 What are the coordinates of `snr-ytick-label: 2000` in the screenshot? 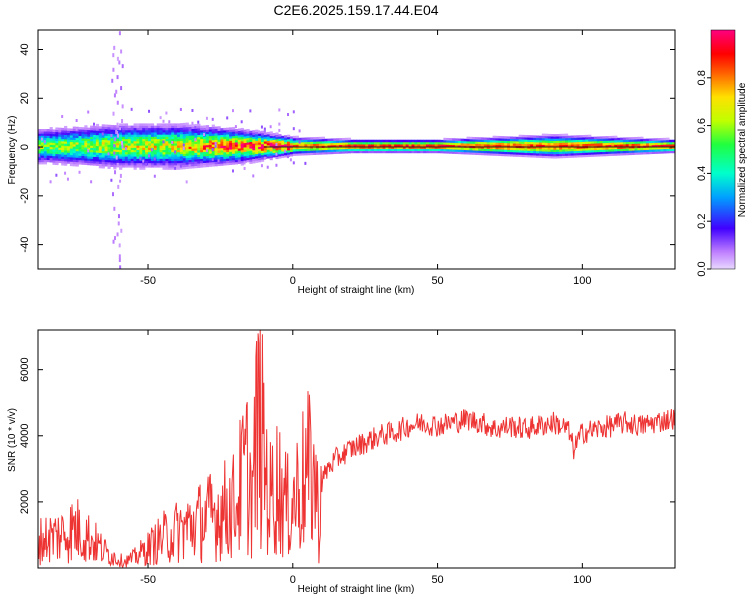 It's located at (25, 502).